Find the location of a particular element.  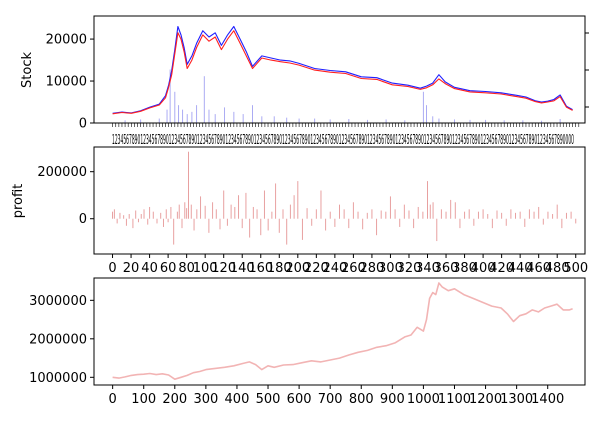

stock-volume-bars is located at coordinates (342, 96).